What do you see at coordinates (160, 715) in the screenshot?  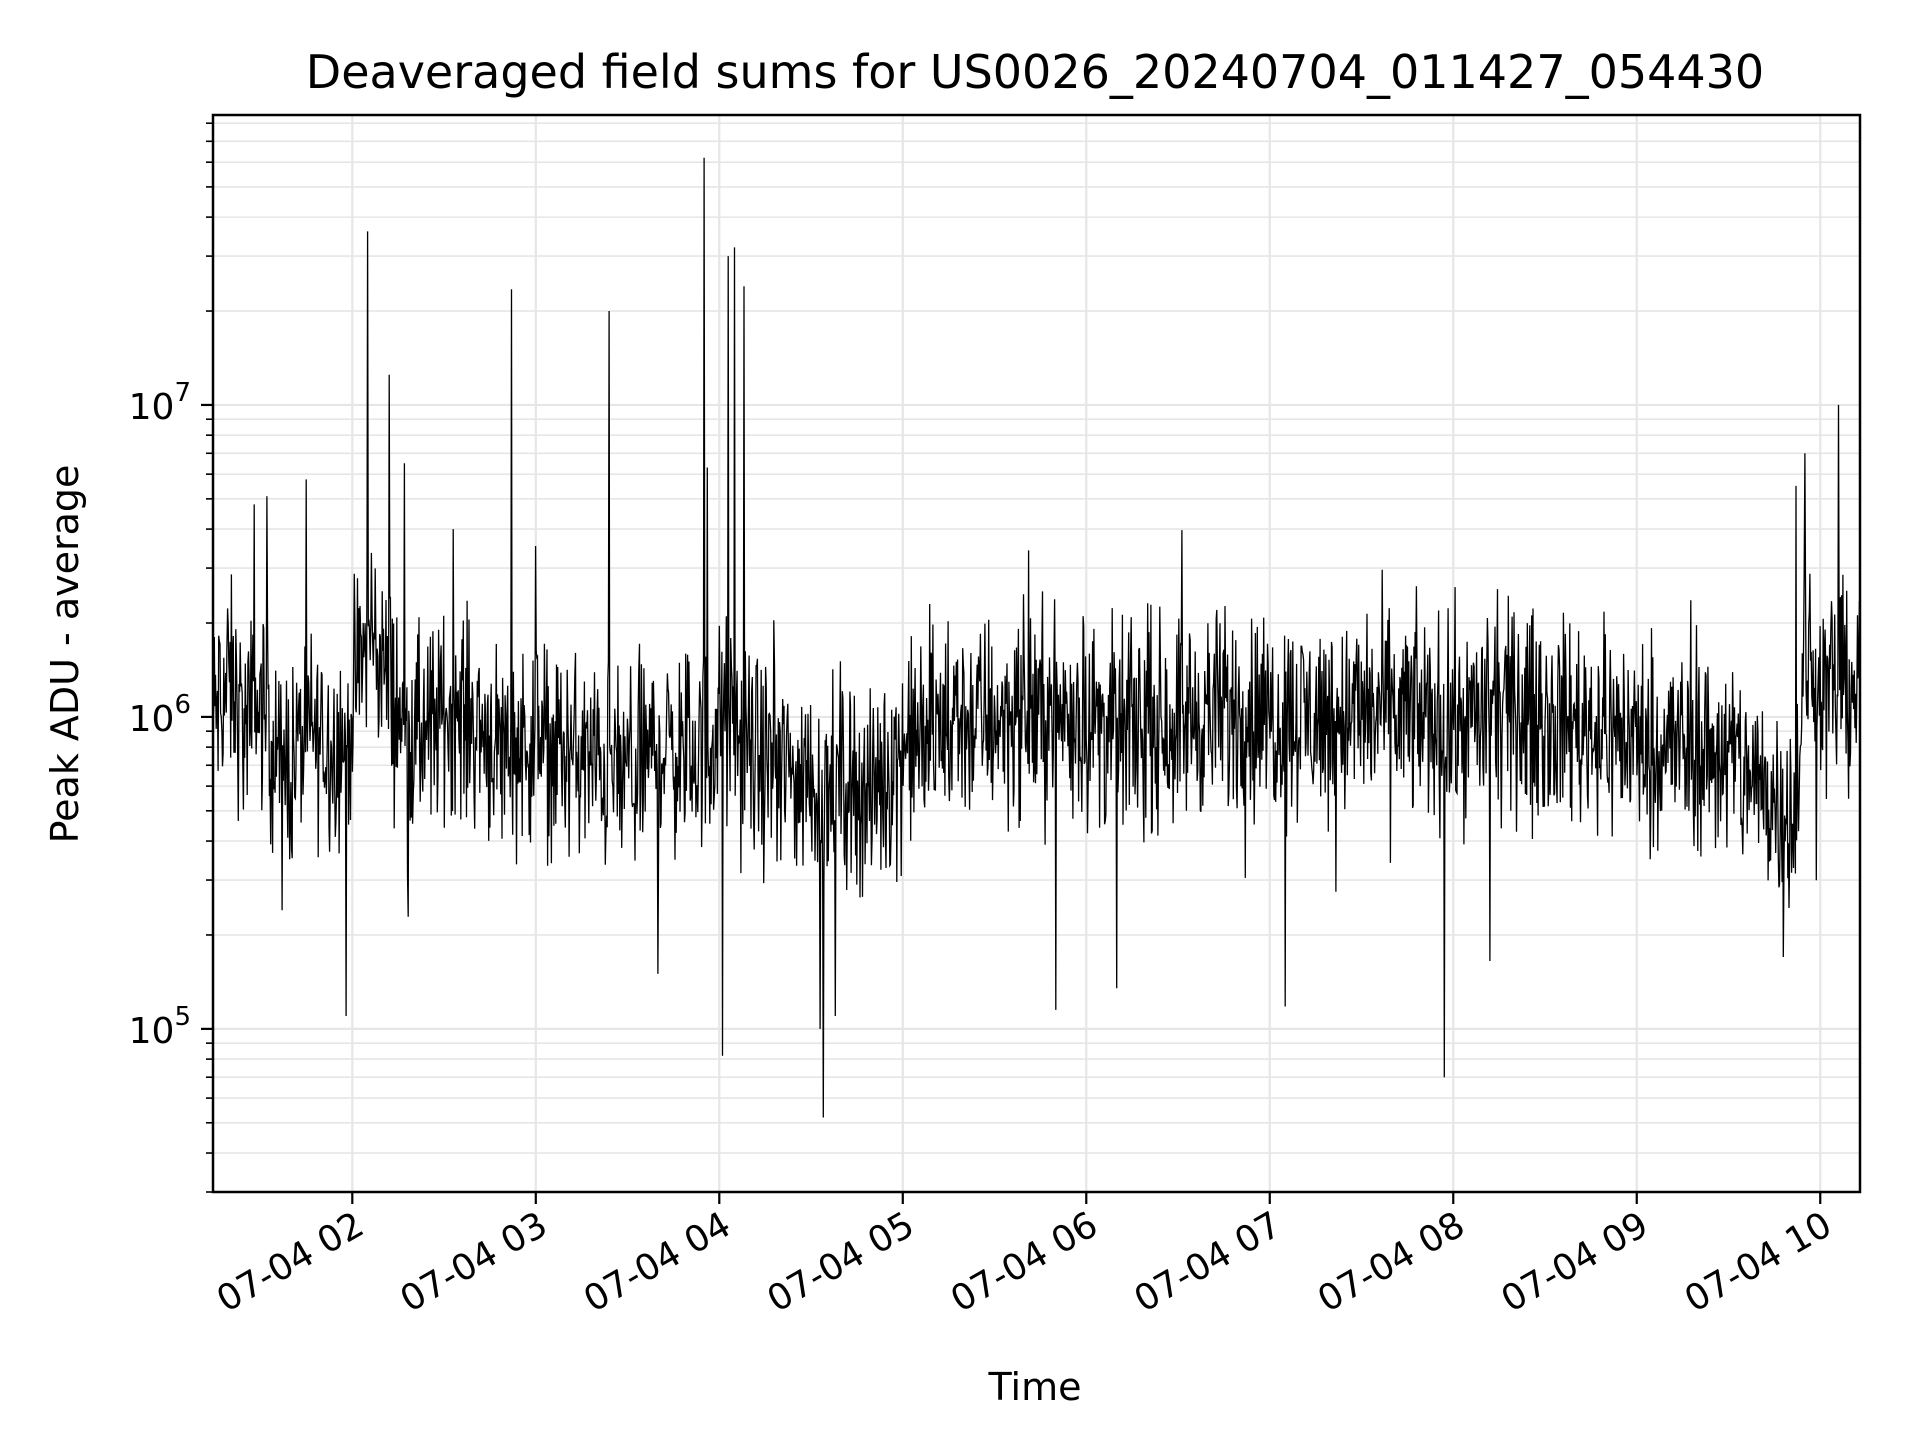 I see `y-tick-label: 10⁶` at bounding box center [160, 715].